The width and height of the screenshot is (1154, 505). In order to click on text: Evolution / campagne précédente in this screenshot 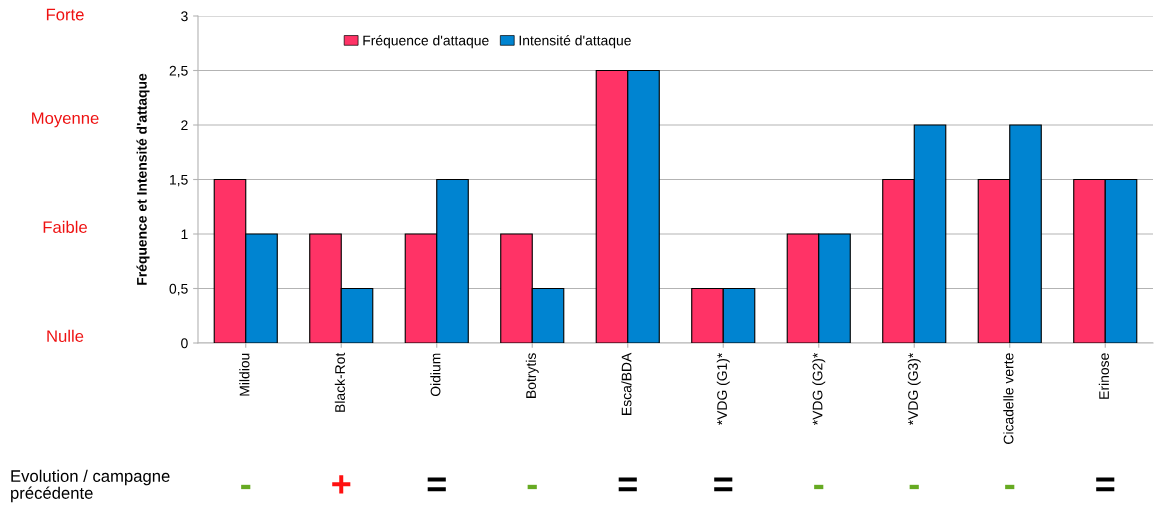, I will do `click(90, 486)`.